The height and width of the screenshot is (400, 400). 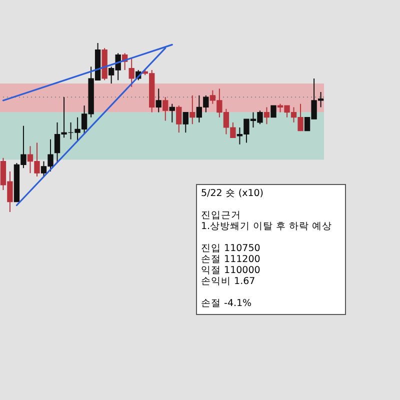 I want to click on text: 손절 -4.1%, so click(x=227, y=303).